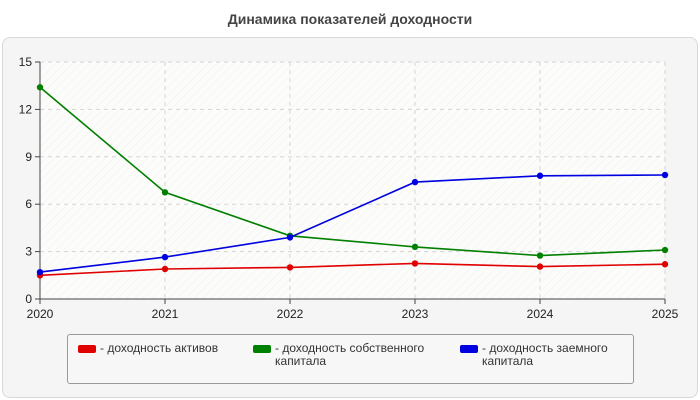  I want to click on chart-title: Динамика показателей доходности, so click(350, 19).